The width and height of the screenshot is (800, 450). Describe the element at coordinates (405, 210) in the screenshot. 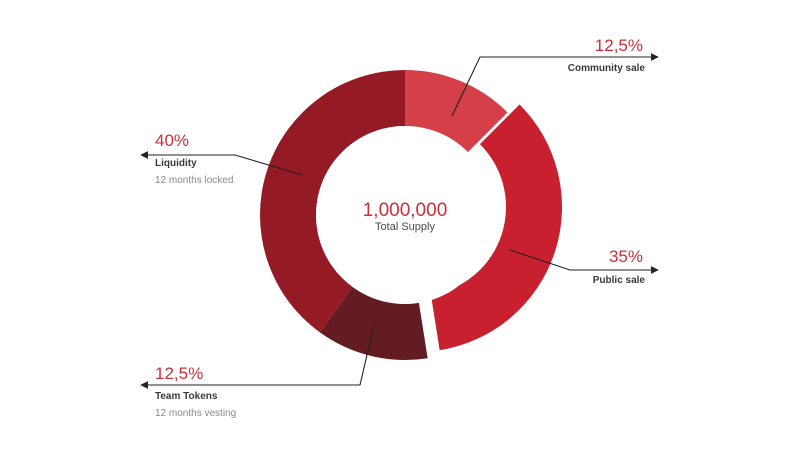

I see `total-supply-value: 1,000,000` at that location.